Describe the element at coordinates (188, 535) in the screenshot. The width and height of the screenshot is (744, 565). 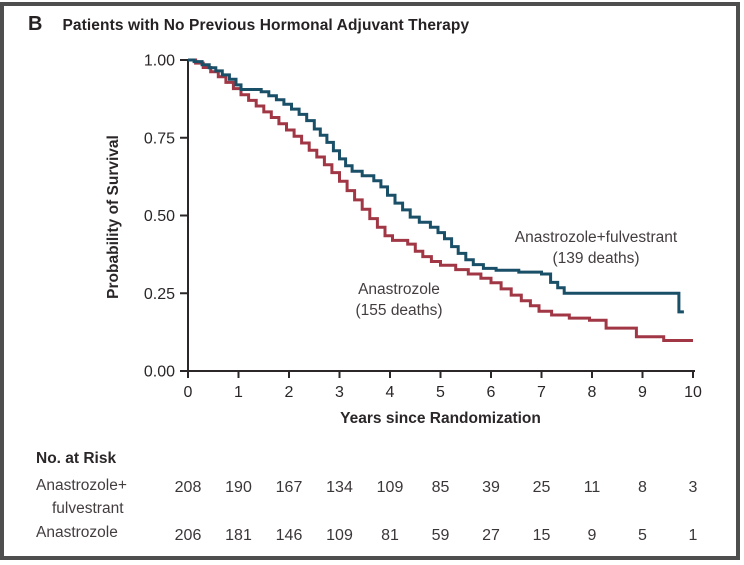
I see `at-risk-count: 206` at that location.